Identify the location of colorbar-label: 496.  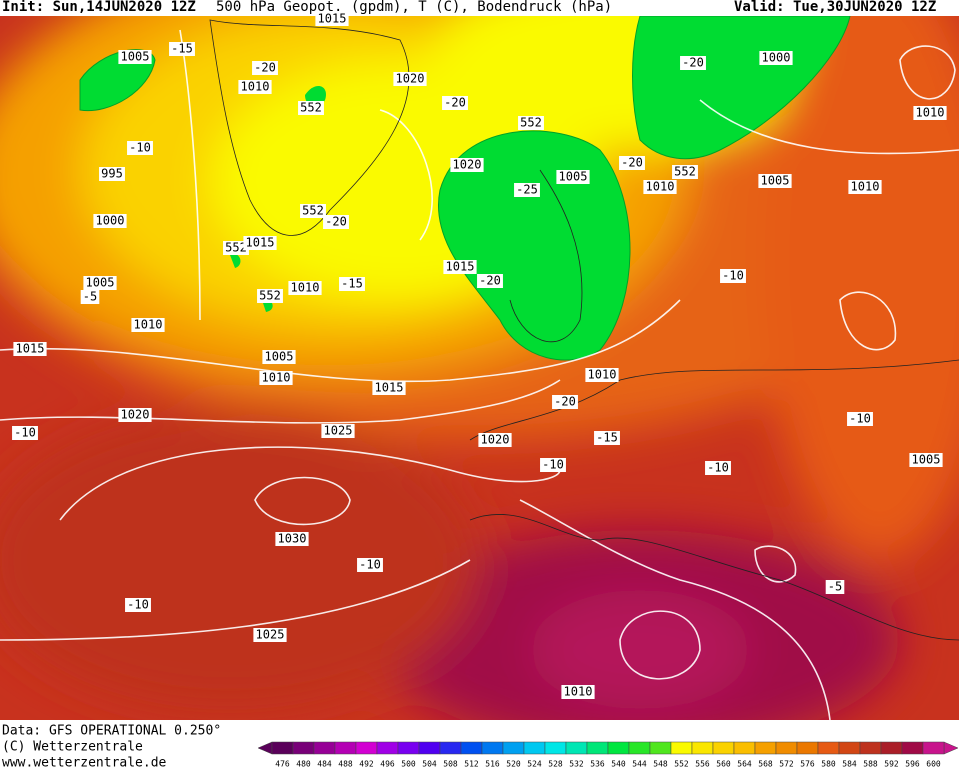
(387, 764).